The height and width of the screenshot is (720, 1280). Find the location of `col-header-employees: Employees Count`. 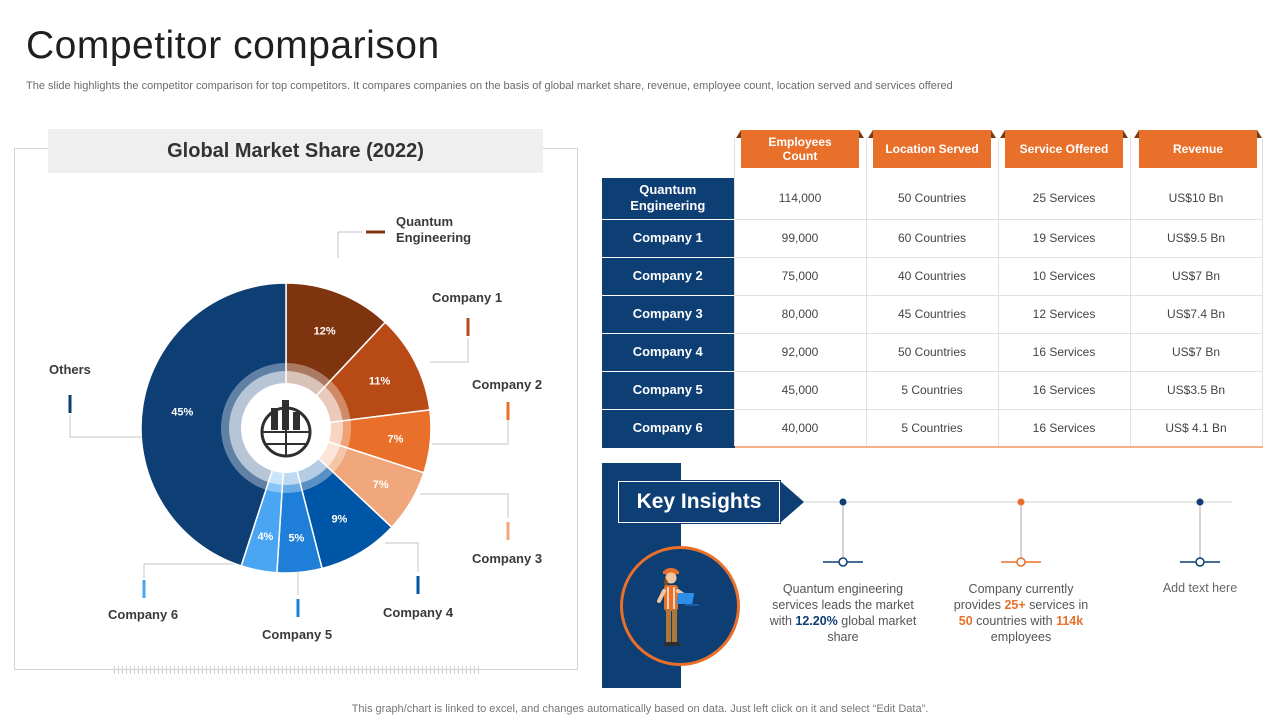

col-header-employees: Employees Count is located at coordinates (800, 150).